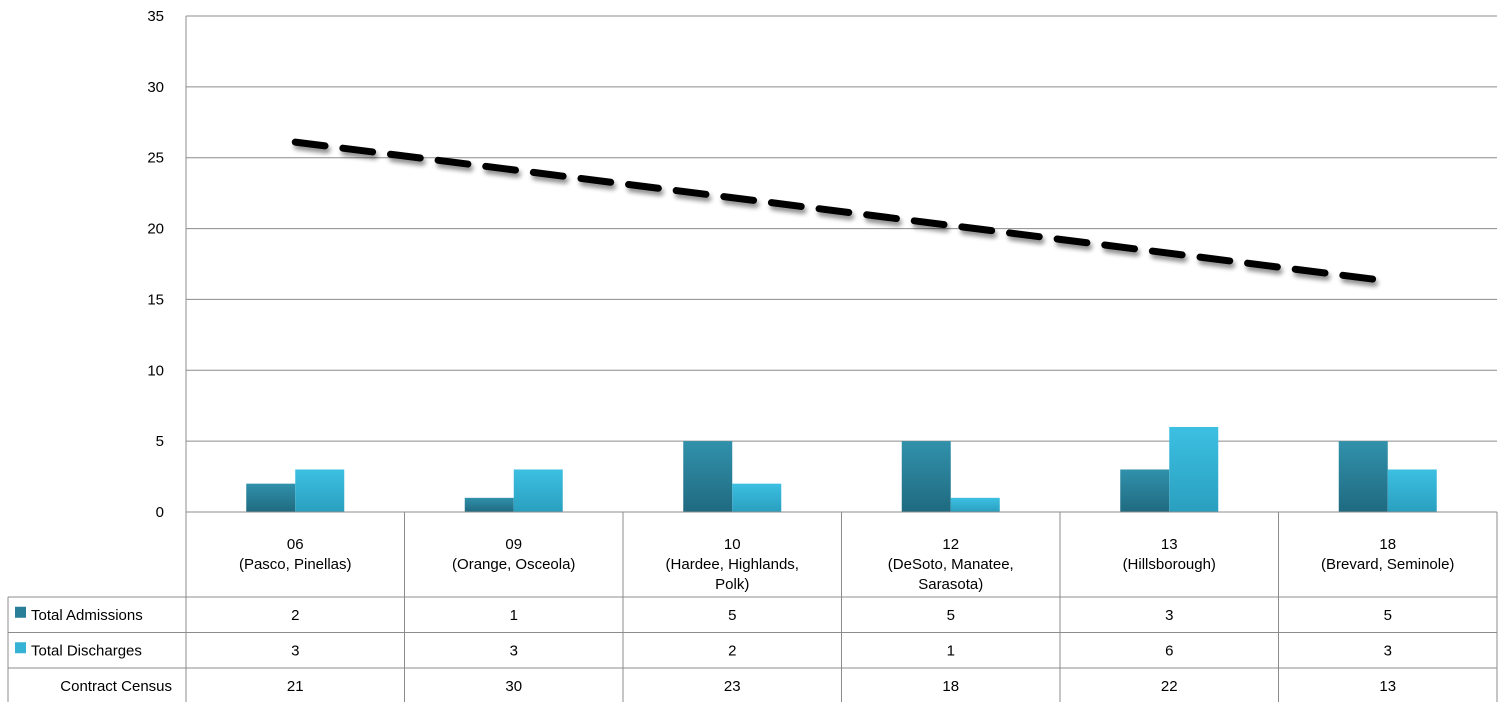  What do you see at coordinates (732, 544) in the screenshot?
I see `category-label: 10` at bounding box center [732, 544].